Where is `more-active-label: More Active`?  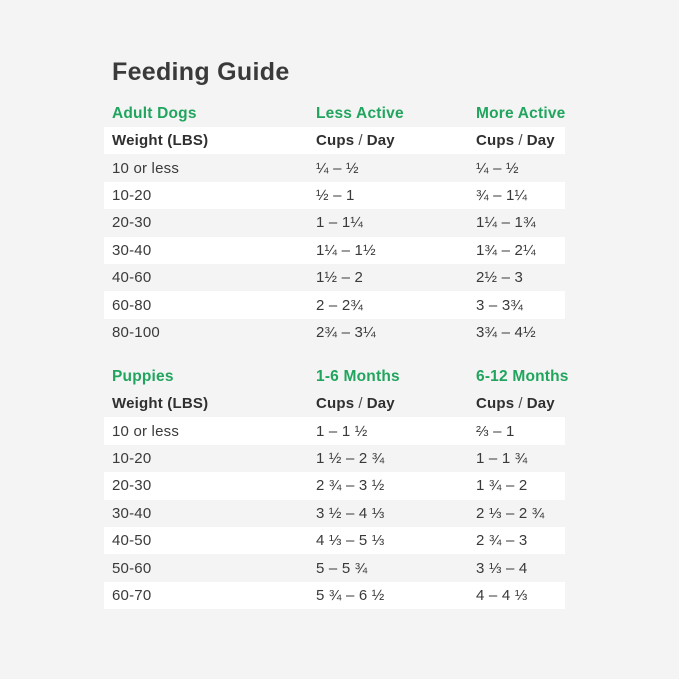
more-active-label: More Active is located at coordinates (521, 113).